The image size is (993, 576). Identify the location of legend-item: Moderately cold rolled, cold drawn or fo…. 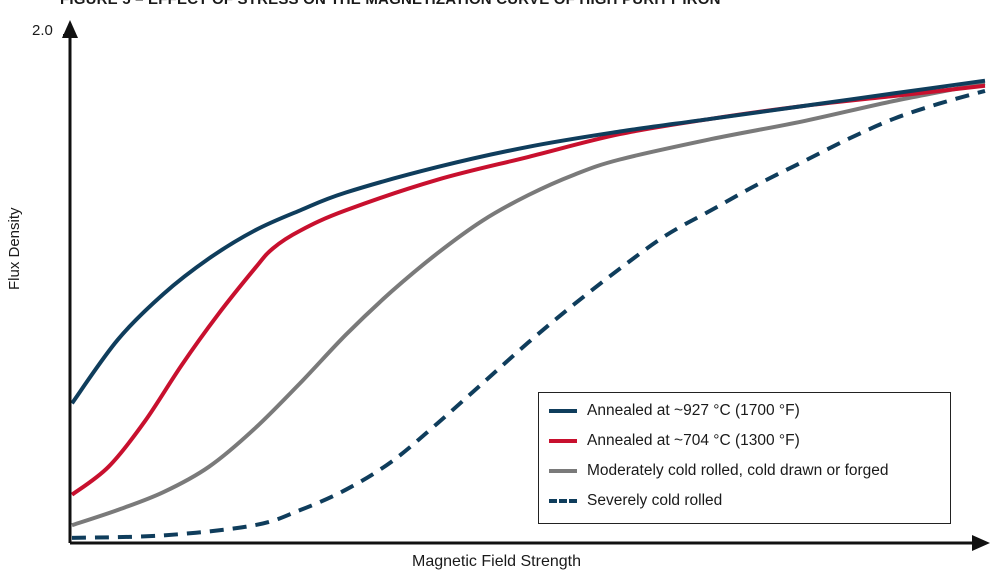
(719, 471).